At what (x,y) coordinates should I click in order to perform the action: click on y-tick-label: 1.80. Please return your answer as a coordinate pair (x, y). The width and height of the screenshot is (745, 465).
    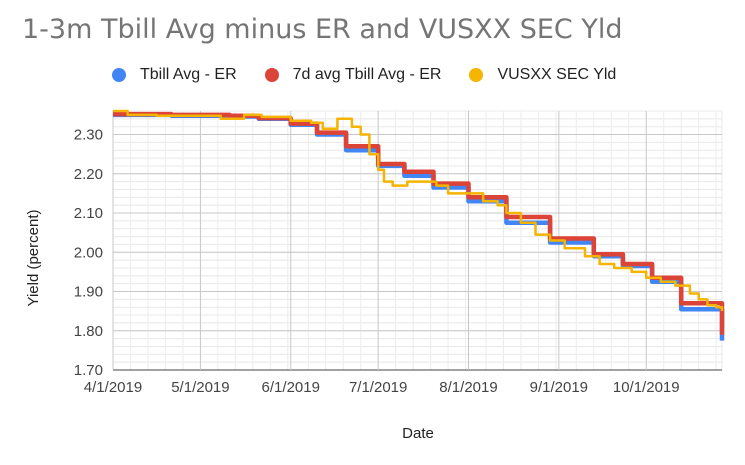
    Looking at the image, I should click on (88, 331).